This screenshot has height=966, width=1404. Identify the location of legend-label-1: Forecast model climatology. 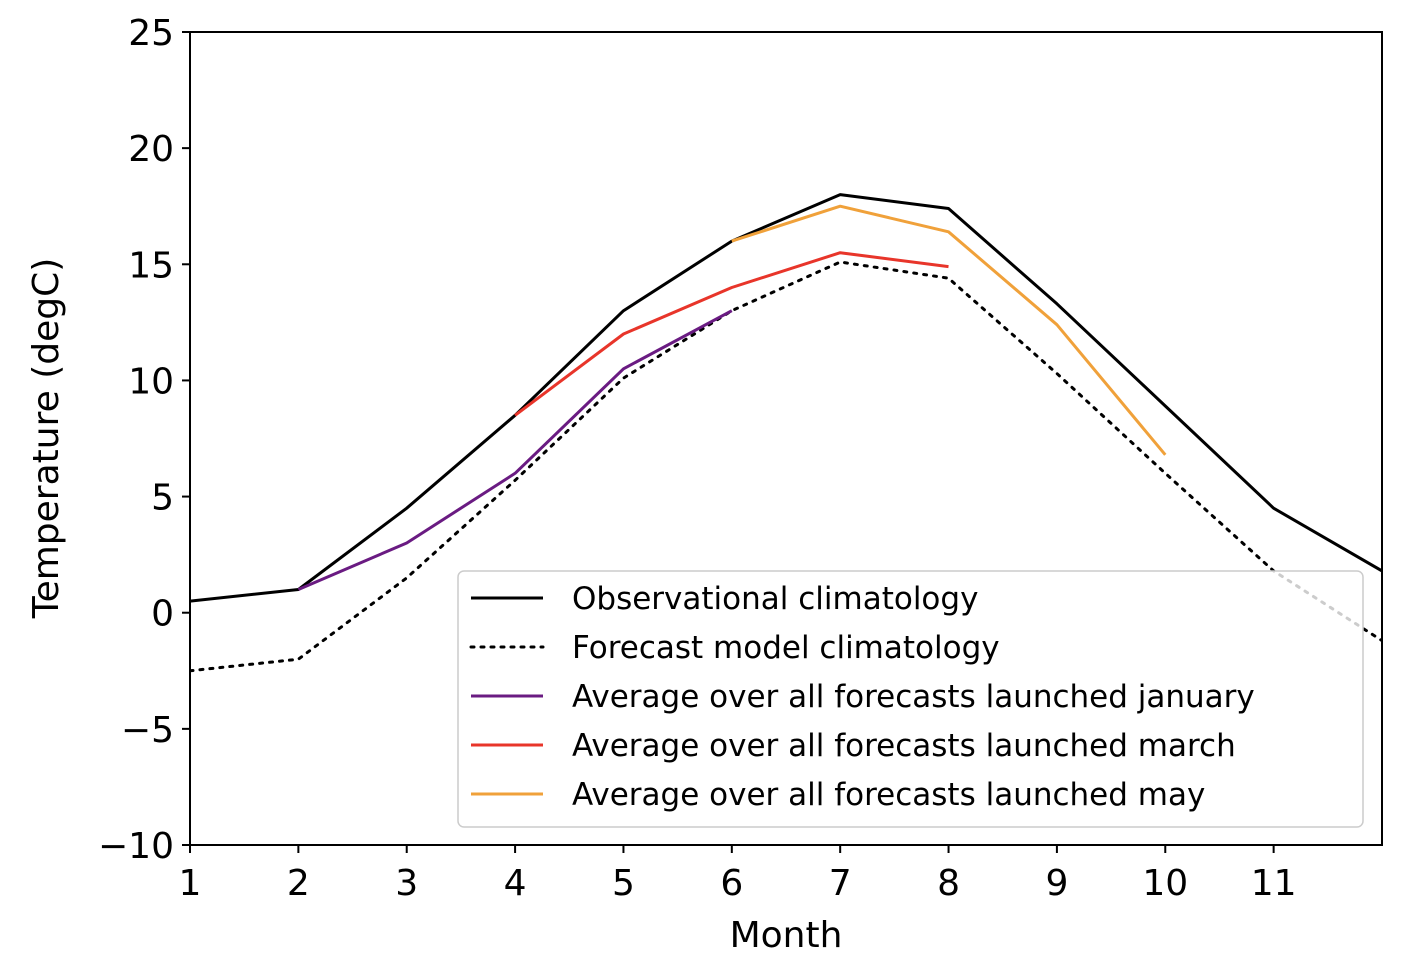
(786, 648).